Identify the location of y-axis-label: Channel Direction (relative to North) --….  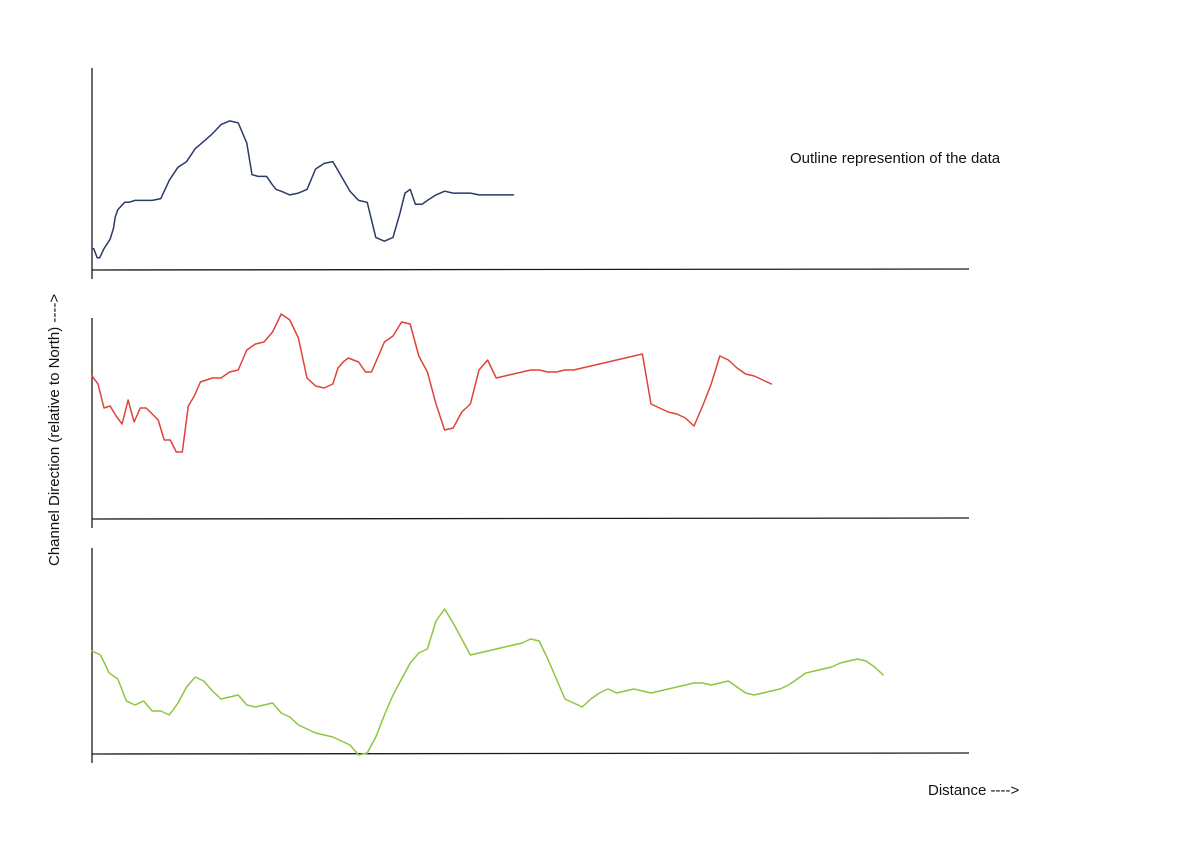
(54, 430).